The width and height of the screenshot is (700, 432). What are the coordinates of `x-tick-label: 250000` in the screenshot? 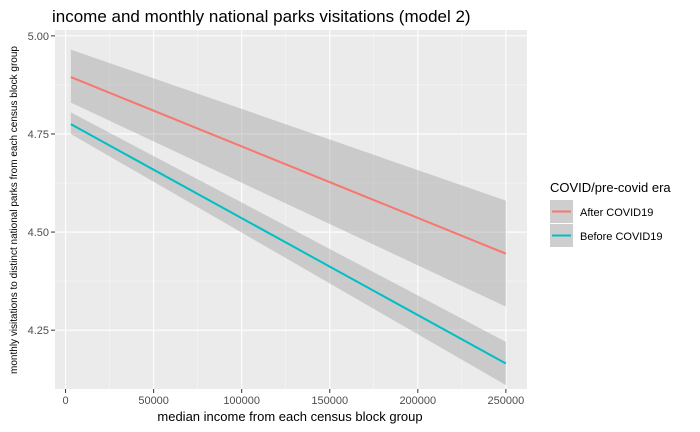 It's located at (506, 401).